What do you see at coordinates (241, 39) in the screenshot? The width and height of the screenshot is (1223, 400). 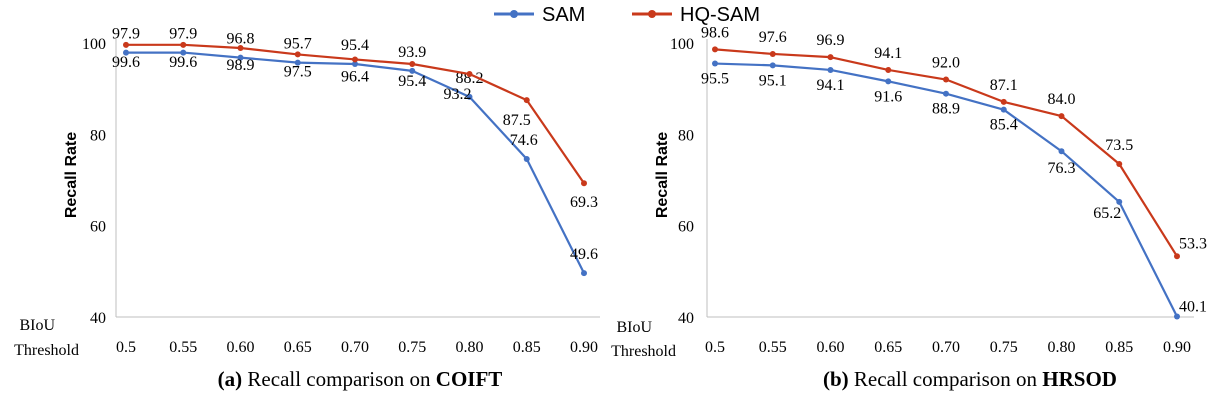 I see `data-label-sam: 96.8` at bounding box center [241, 39].